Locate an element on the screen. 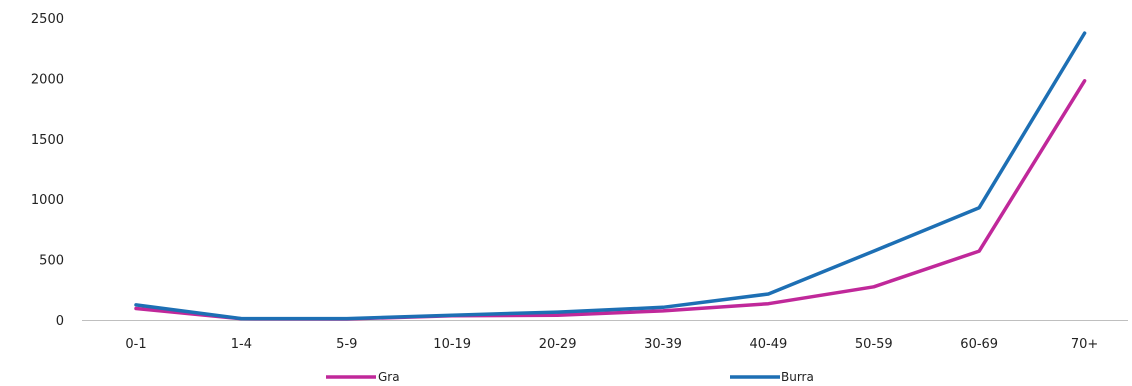 The width and height of the screenshot is (1132, 386). x-tick-label: 10-19 is located at coordinates (452, 344).